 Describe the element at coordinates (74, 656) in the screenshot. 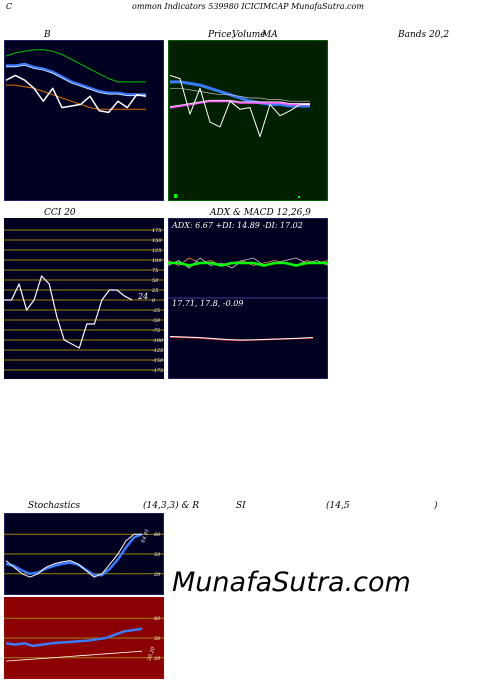

I see `rsi-ma-line` at that location.